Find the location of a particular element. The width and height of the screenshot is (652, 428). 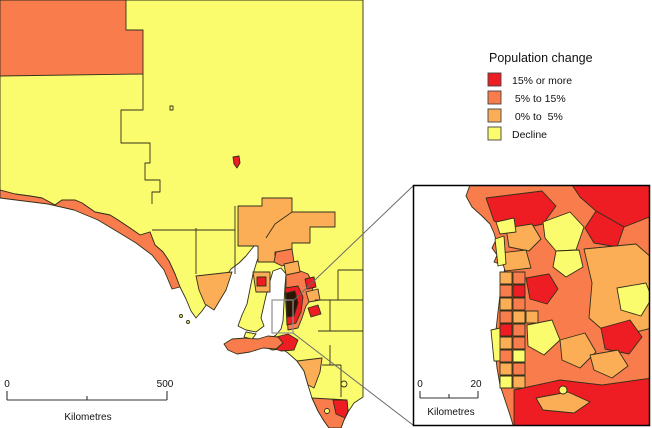

scale-bar-inset-start: 0 is located at coordinates (420, 384).